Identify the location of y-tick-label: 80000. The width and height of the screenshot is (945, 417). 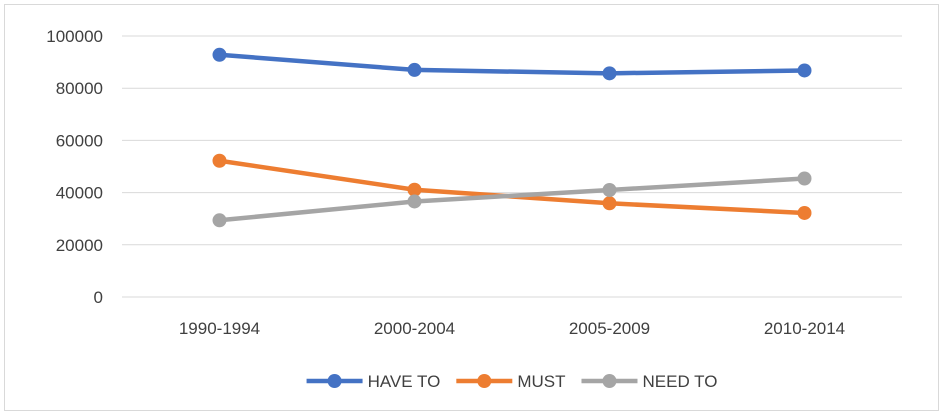
(79, 88).